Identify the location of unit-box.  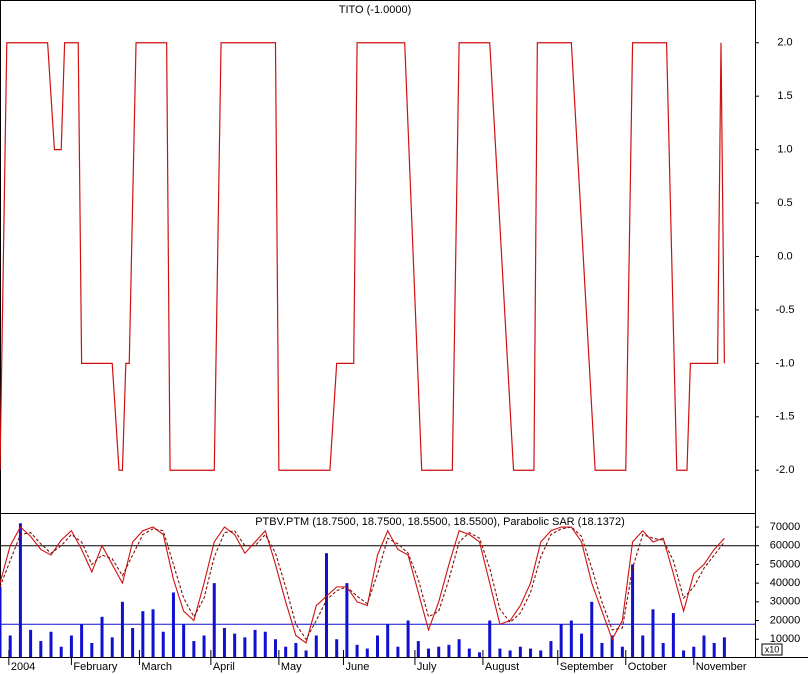
(772, 649).